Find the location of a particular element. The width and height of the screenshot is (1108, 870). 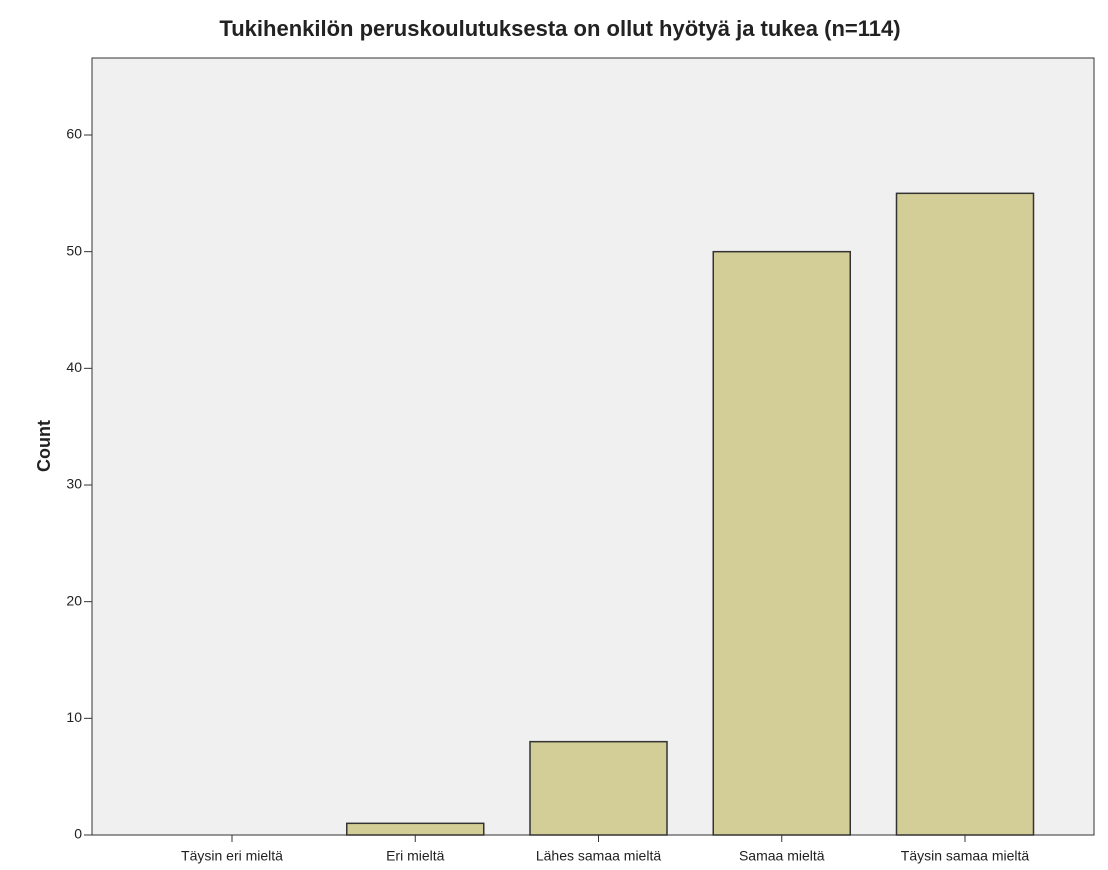

x-tick-label: Lähes samaa mieltä is located at coordinates (599, 856).